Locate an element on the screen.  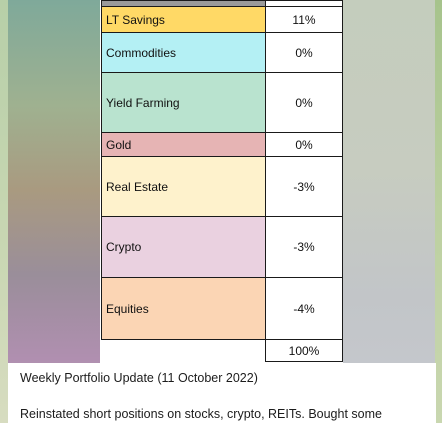
table-row: LT Savings 11% is located at coordinates (222, 19).